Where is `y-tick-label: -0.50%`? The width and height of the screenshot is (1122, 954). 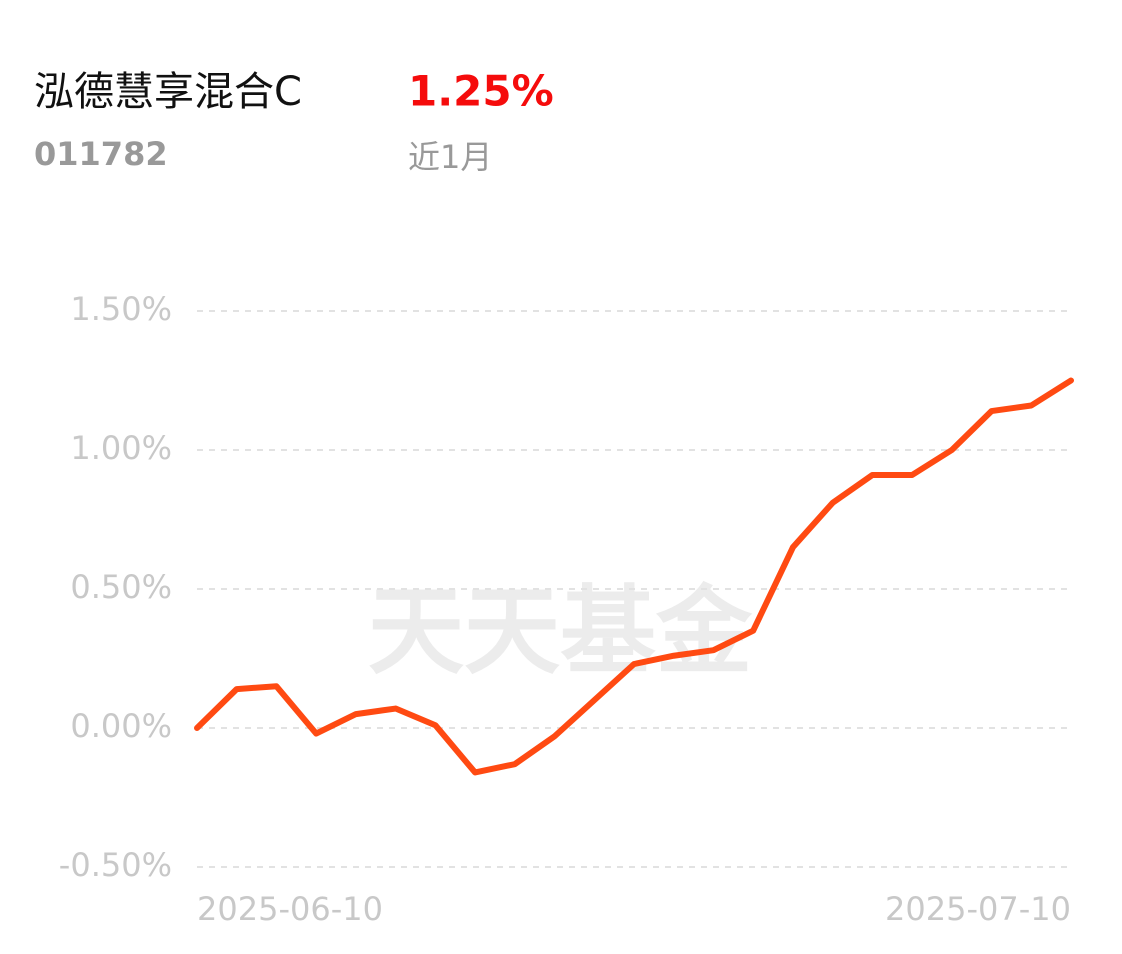
y-tick-label: -0.50% is located at coordinates (115, 865).